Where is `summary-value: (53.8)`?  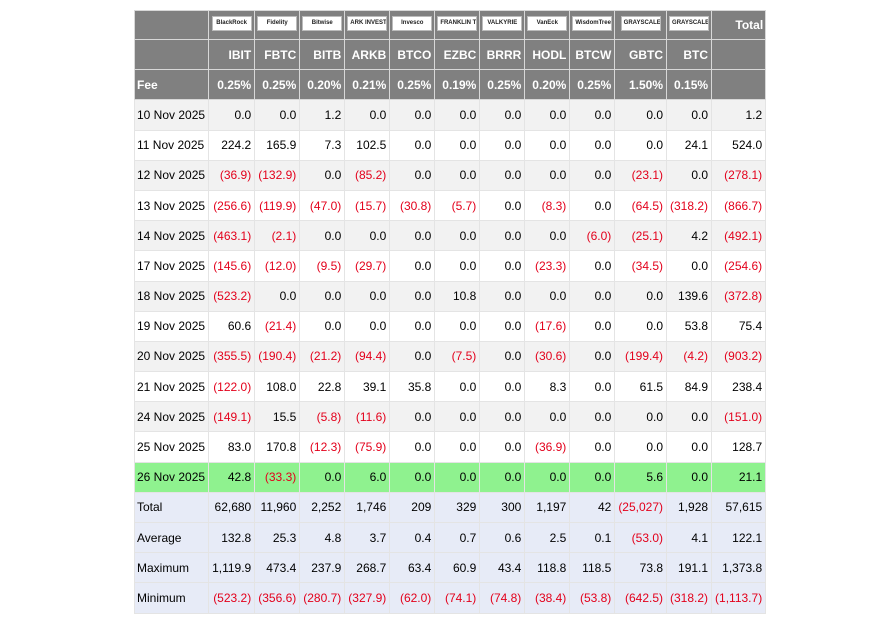 summary-value: (53.8) is located at coordinates (592, 598).